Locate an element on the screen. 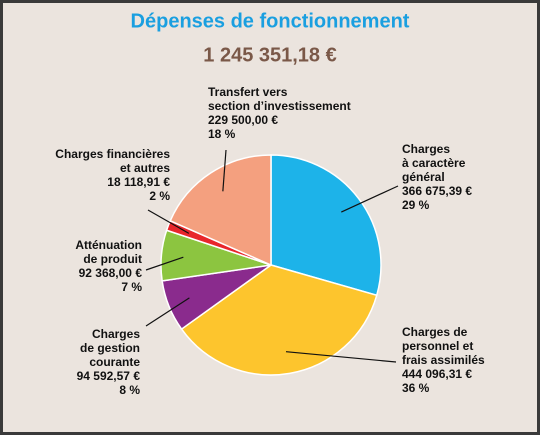 The height and width of the screenshot is (435, 540). percent-label: 7 % is located at coordinates (131, 287).